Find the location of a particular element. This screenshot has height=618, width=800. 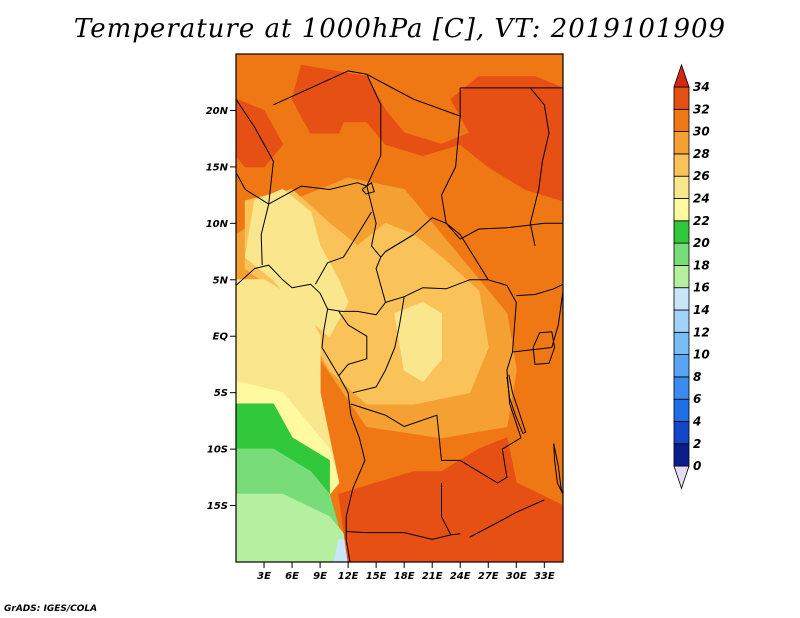

coastline-west is located at coordinates (301, 413).